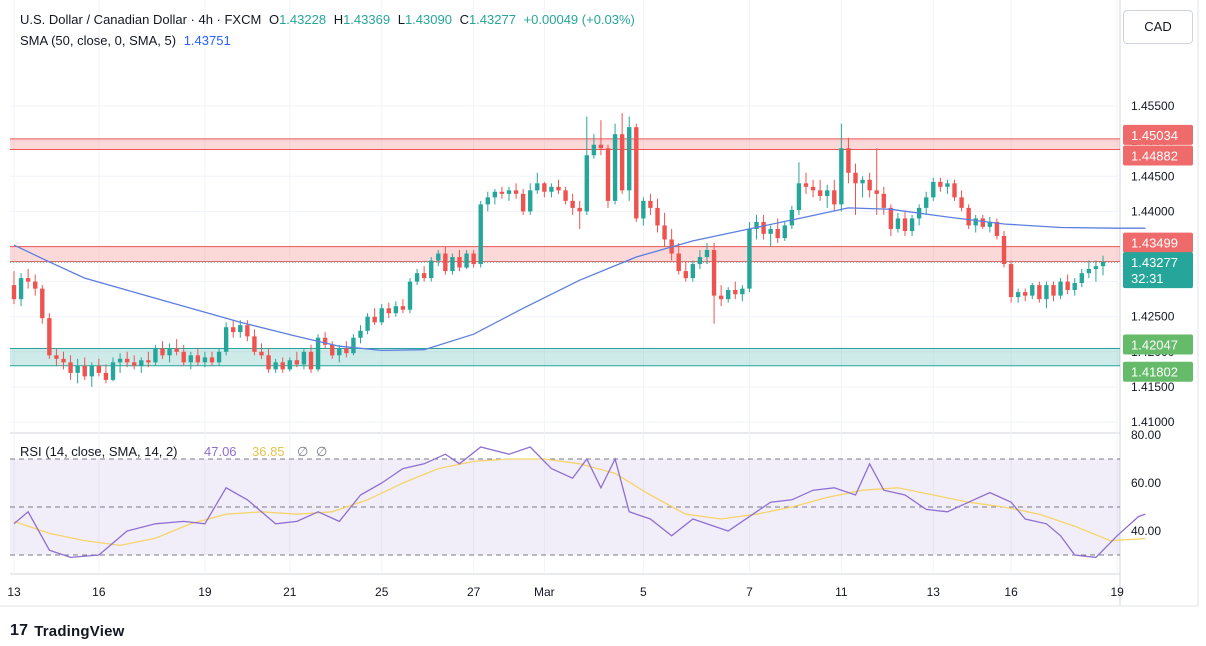 The image size is (1206, 646). What do you see at coordinates (338, 19) in the screenshot?
I see `high-label: H` at bounding box center [338, 19].